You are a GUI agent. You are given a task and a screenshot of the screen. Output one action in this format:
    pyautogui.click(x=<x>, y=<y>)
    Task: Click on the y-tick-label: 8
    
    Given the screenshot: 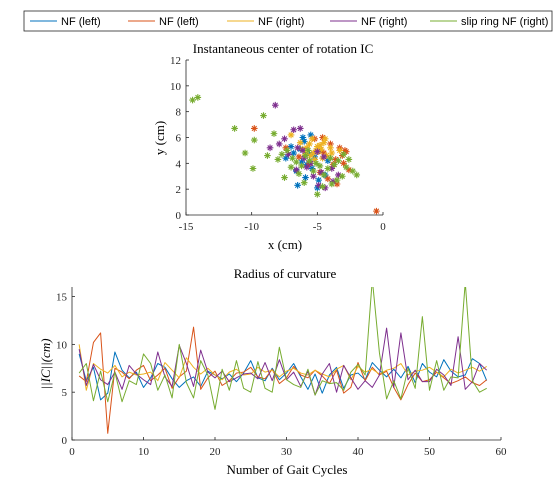 What is the action you would take?
    pyautogui.click(x=179, y=113)
    